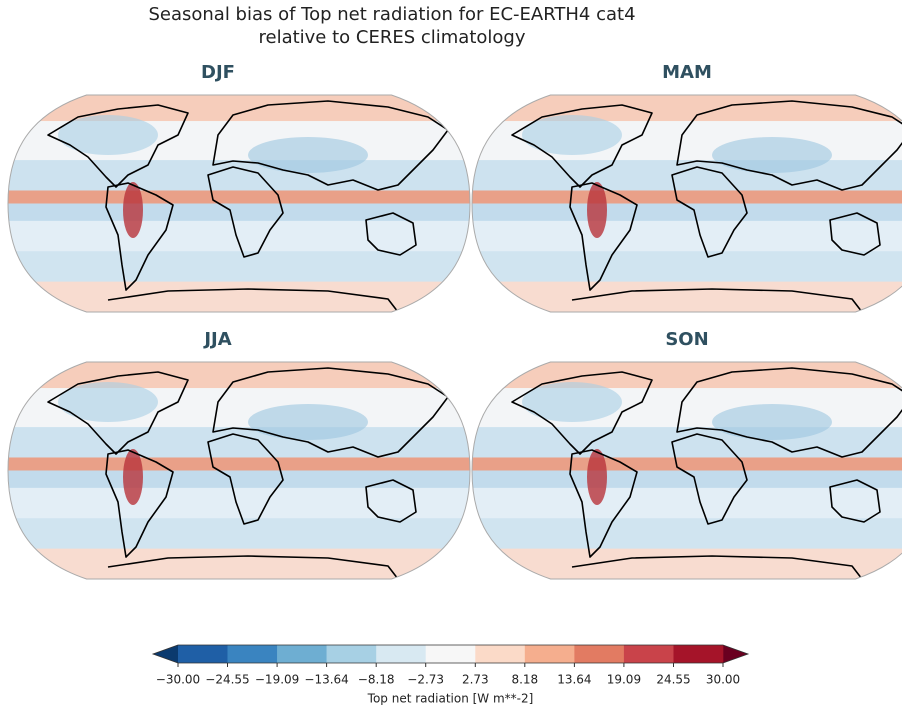 The image size is (902, 711). Describe the element at coordinates (574, 680) in the screenshot. I see `colorbar-tick-label: 13.64` at that location.